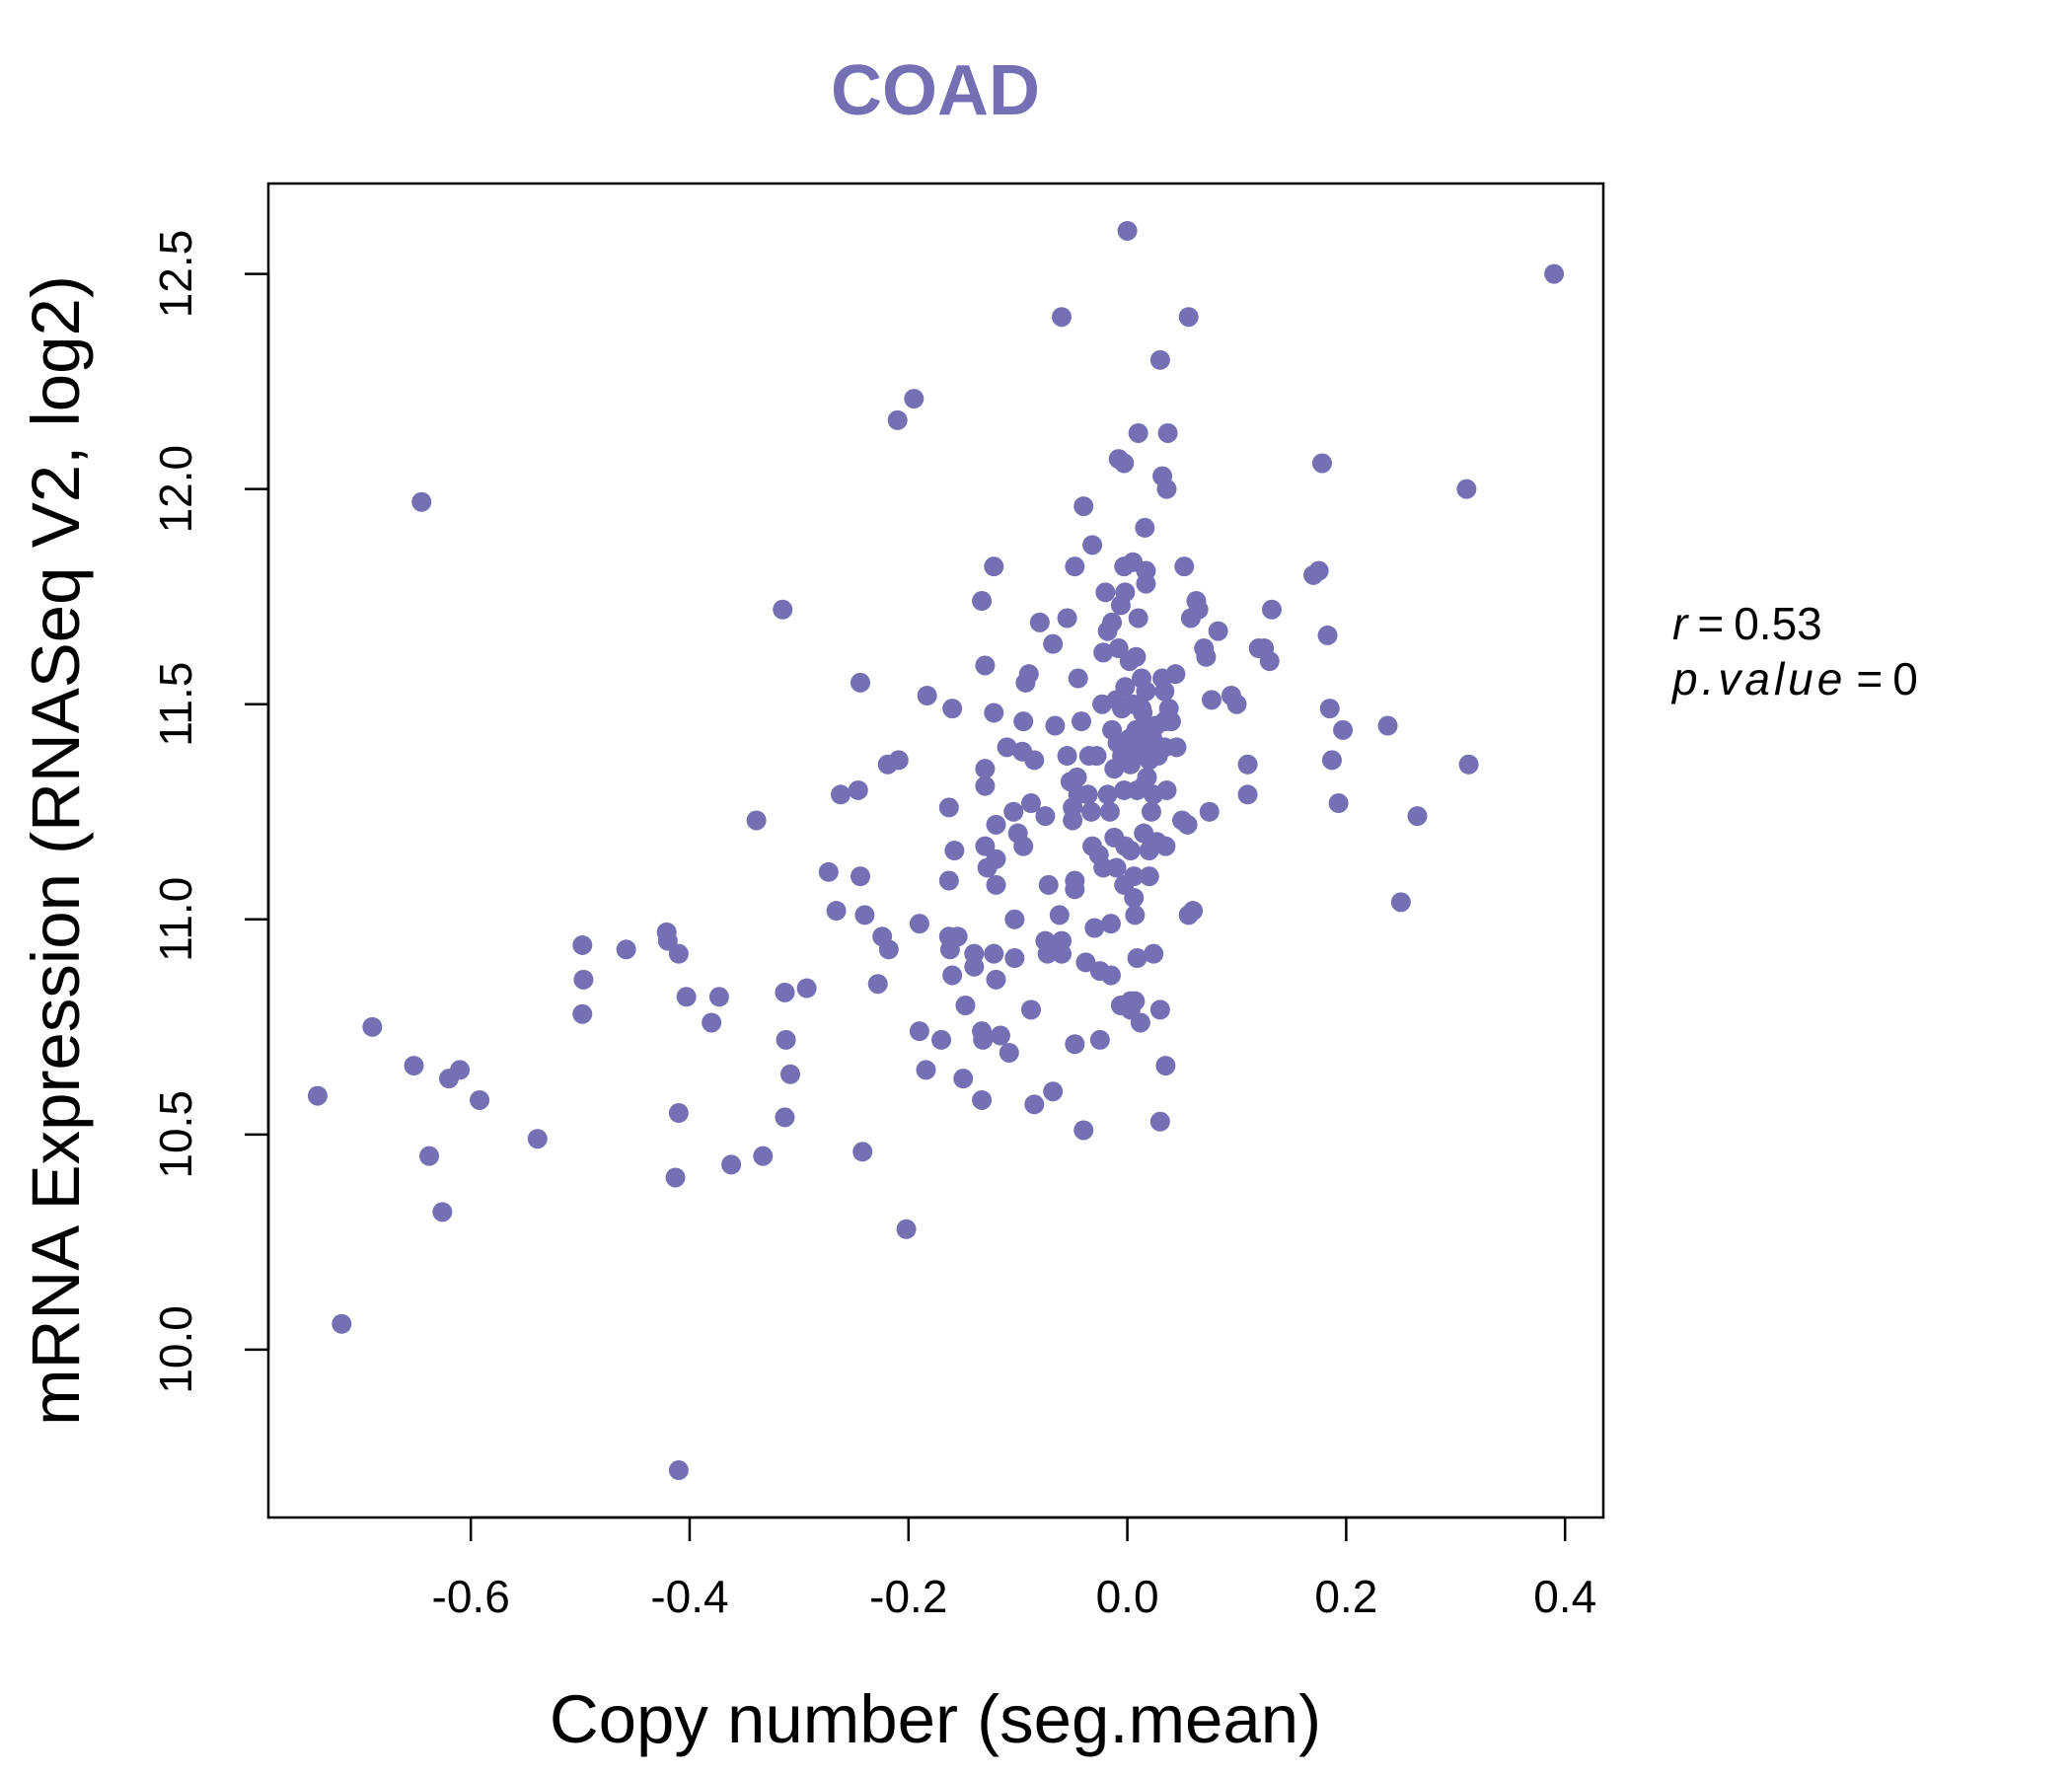  What do you see at coordinates (1870, 679) in the screenshot?
I see `p-equals: =` at bounding box center [1870, 679].